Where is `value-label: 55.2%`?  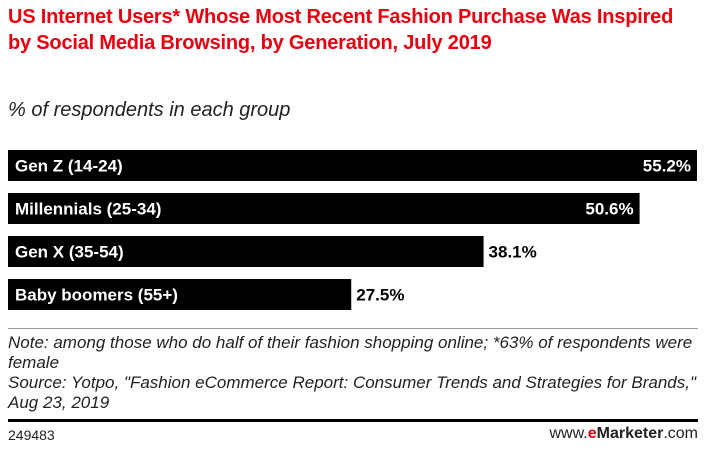
value-label: 55.2% is located at coordinates (667, 166).